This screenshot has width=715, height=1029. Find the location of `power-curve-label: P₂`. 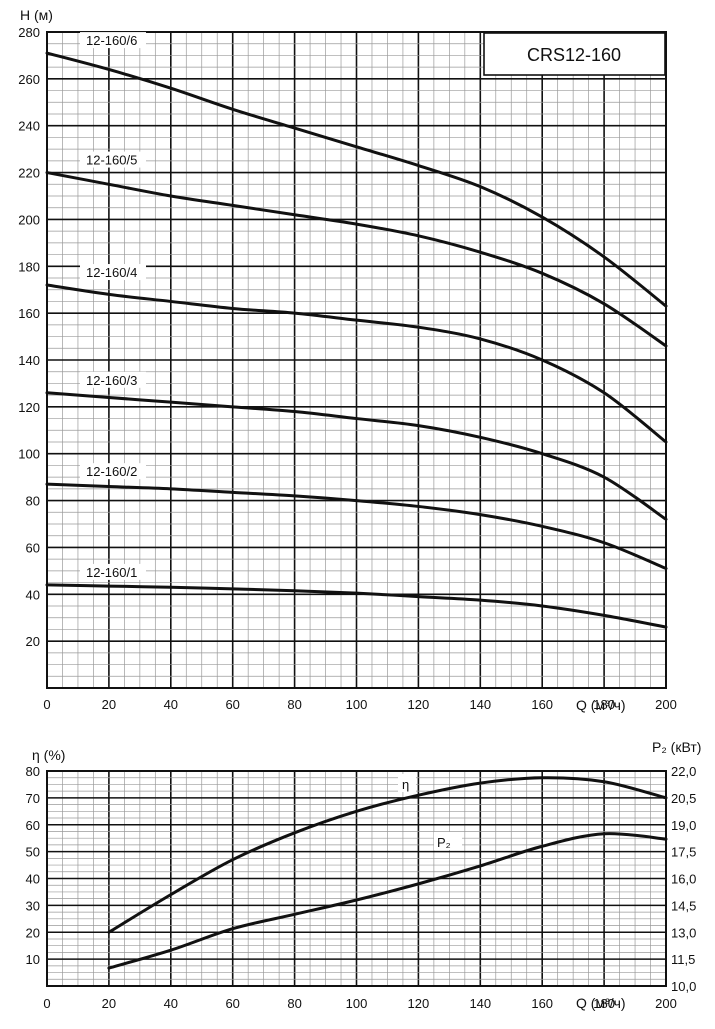

power-curve-label: P₂ is located at coordinates (444, 842).